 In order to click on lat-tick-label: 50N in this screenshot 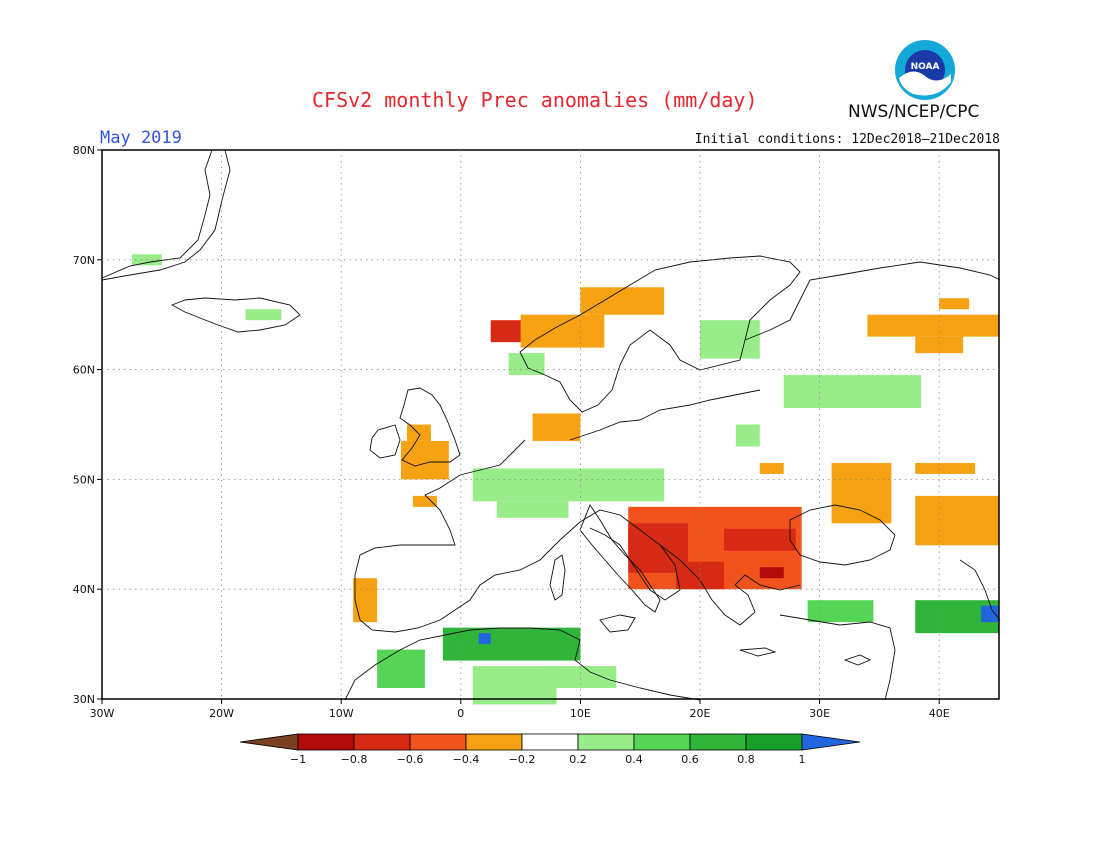, I will do `click(84, 479)`.